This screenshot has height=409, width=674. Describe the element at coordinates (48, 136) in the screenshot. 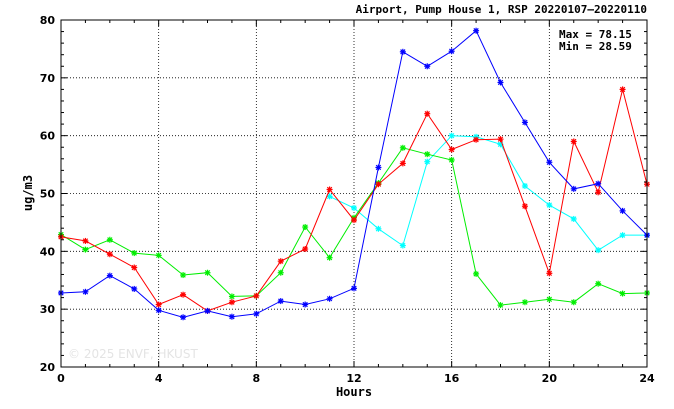

I see `y-tick-label: 60` at that location.